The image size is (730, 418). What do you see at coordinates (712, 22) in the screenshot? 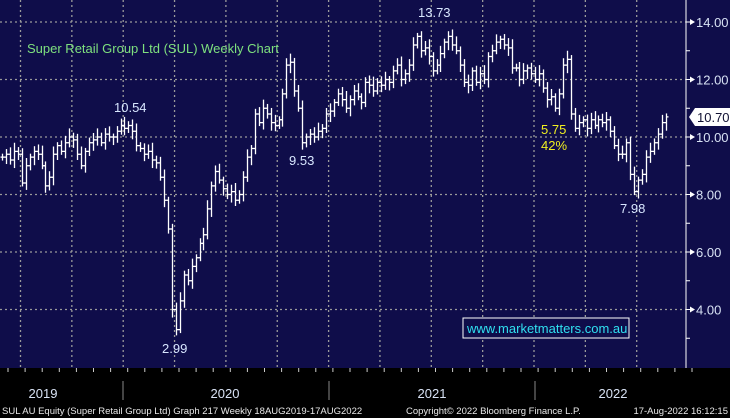
I see `y-tick-label: 14.00` at bounding box center [712, 22].